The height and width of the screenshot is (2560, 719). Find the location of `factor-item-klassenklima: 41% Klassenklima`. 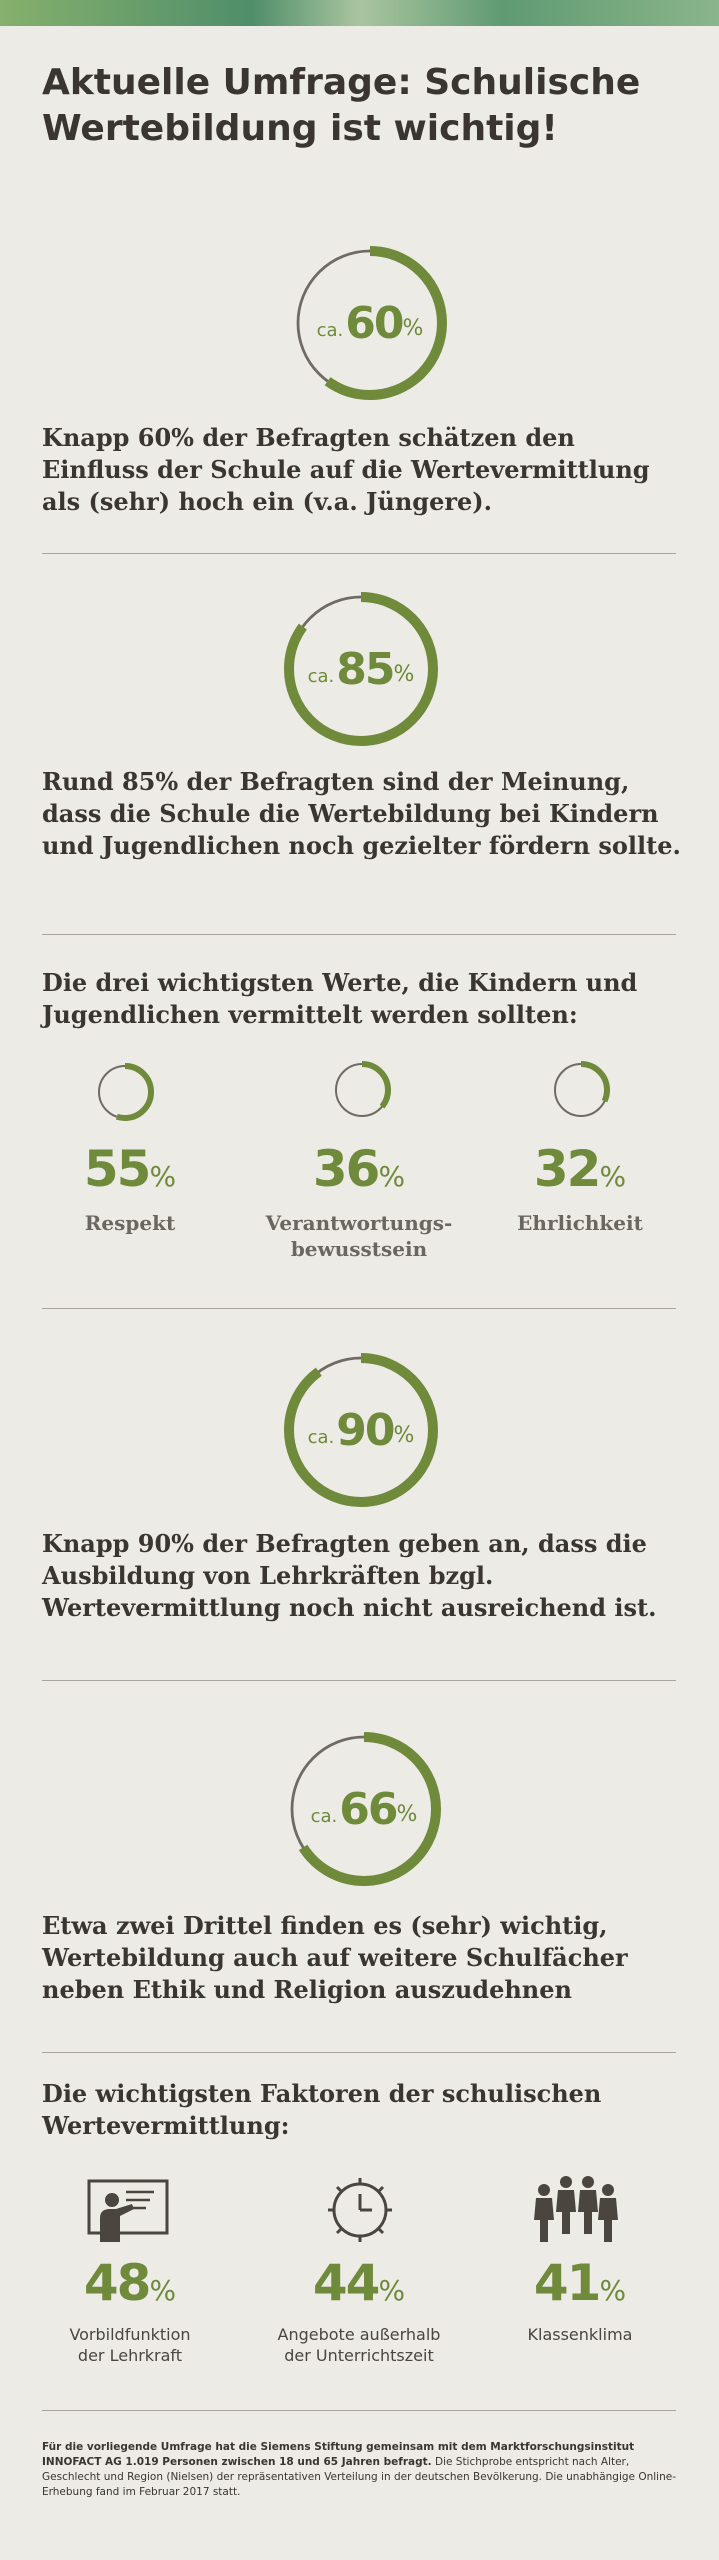

factor-item-klassenklima: 41% Klassenklima is located at coordinates (580, 2299).